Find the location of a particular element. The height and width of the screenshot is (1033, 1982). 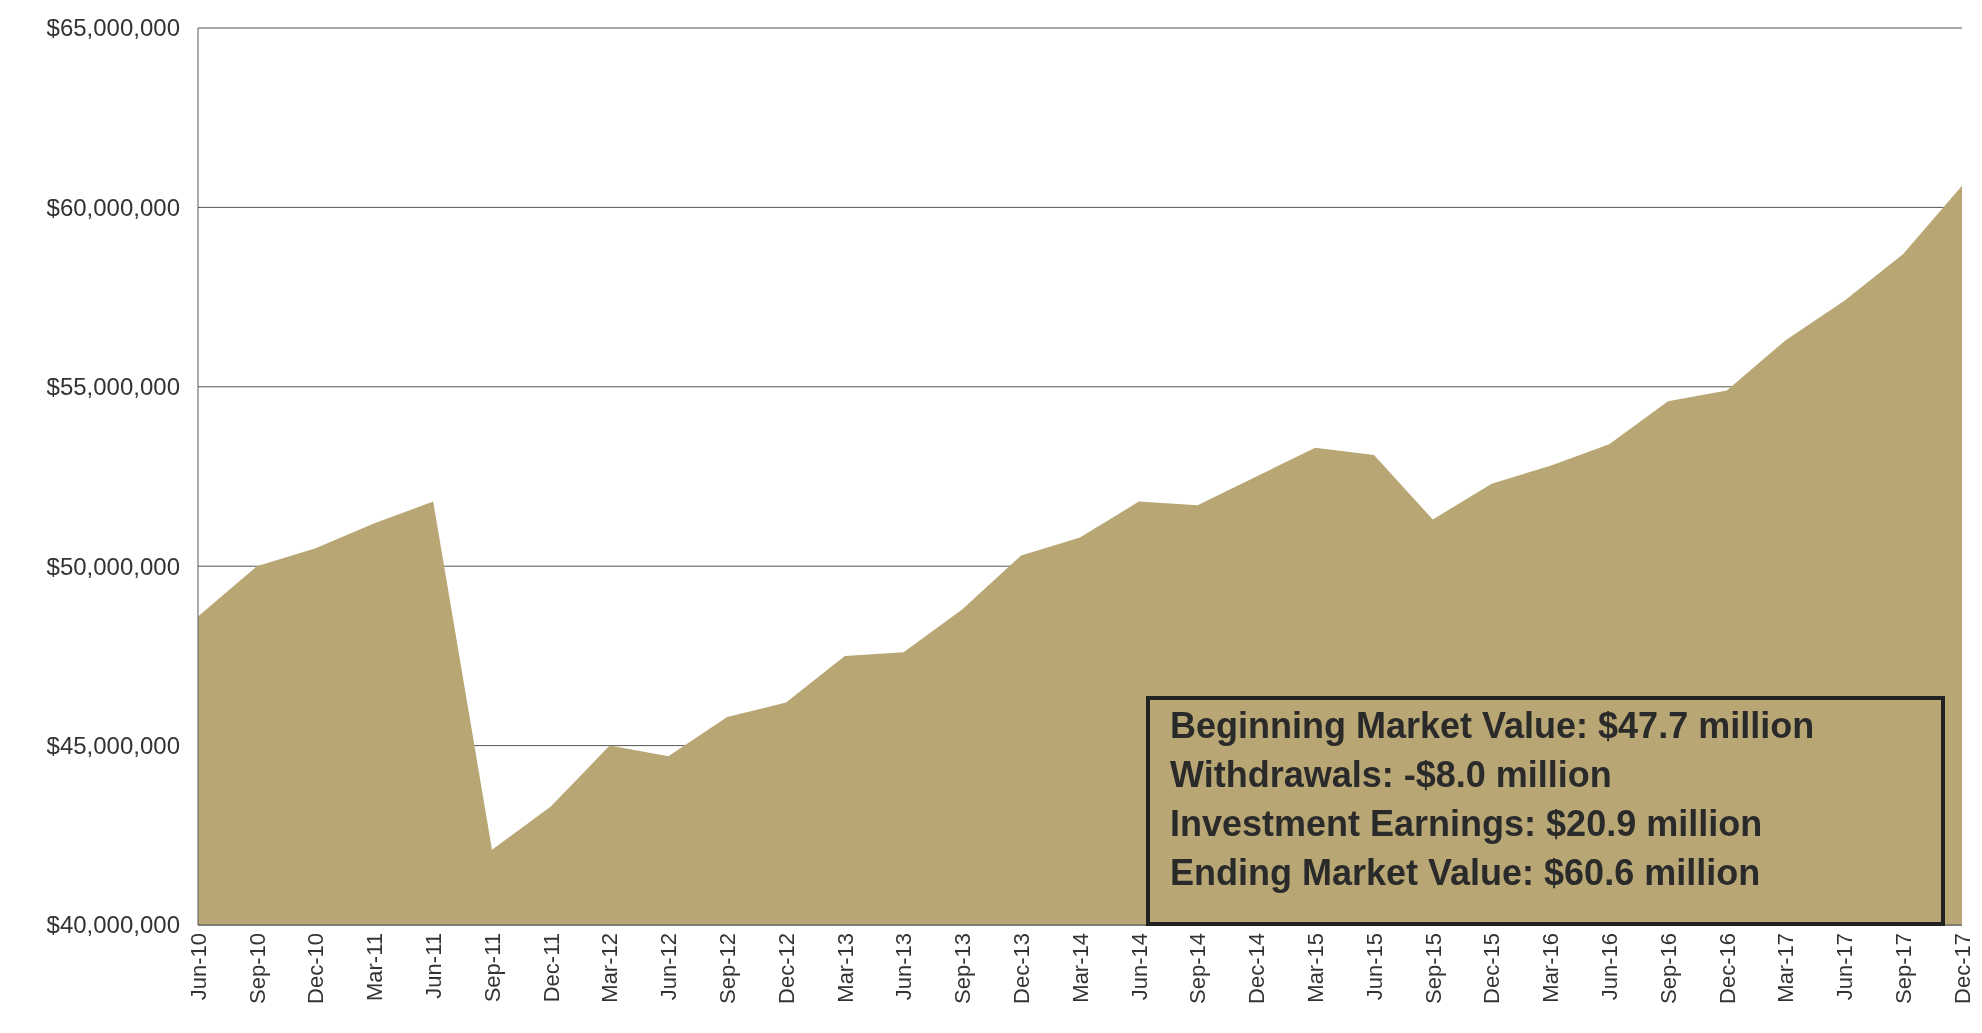

x-tick-label: Jun-11 is located at coordinates (433, 966).